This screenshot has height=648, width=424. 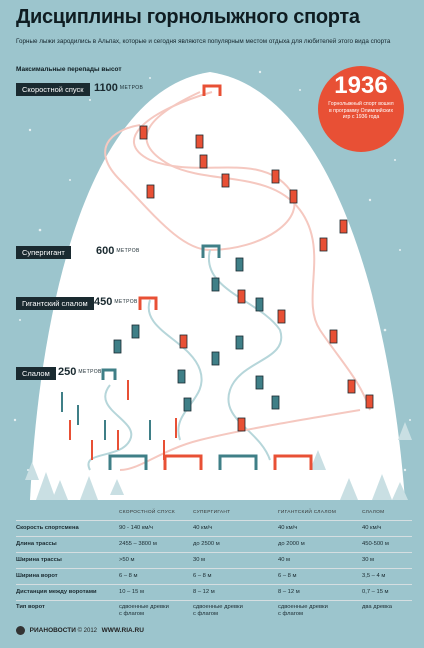 What do you see at coordinates (210, 462) in the screenshot?
I see `finish-gates` at bounding box center [210, 462].